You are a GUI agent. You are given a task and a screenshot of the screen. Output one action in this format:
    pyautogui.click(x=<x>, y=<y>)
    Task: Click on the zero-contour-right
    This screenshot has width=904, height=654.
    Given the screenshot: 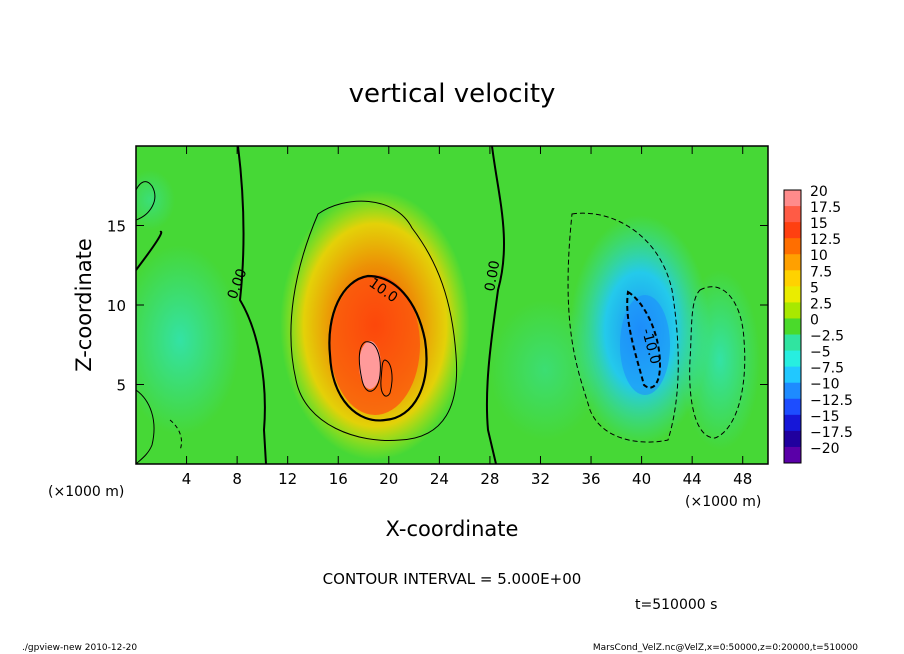 What is the action you would take?
    pyautogui.click(x=495, y=305)
    